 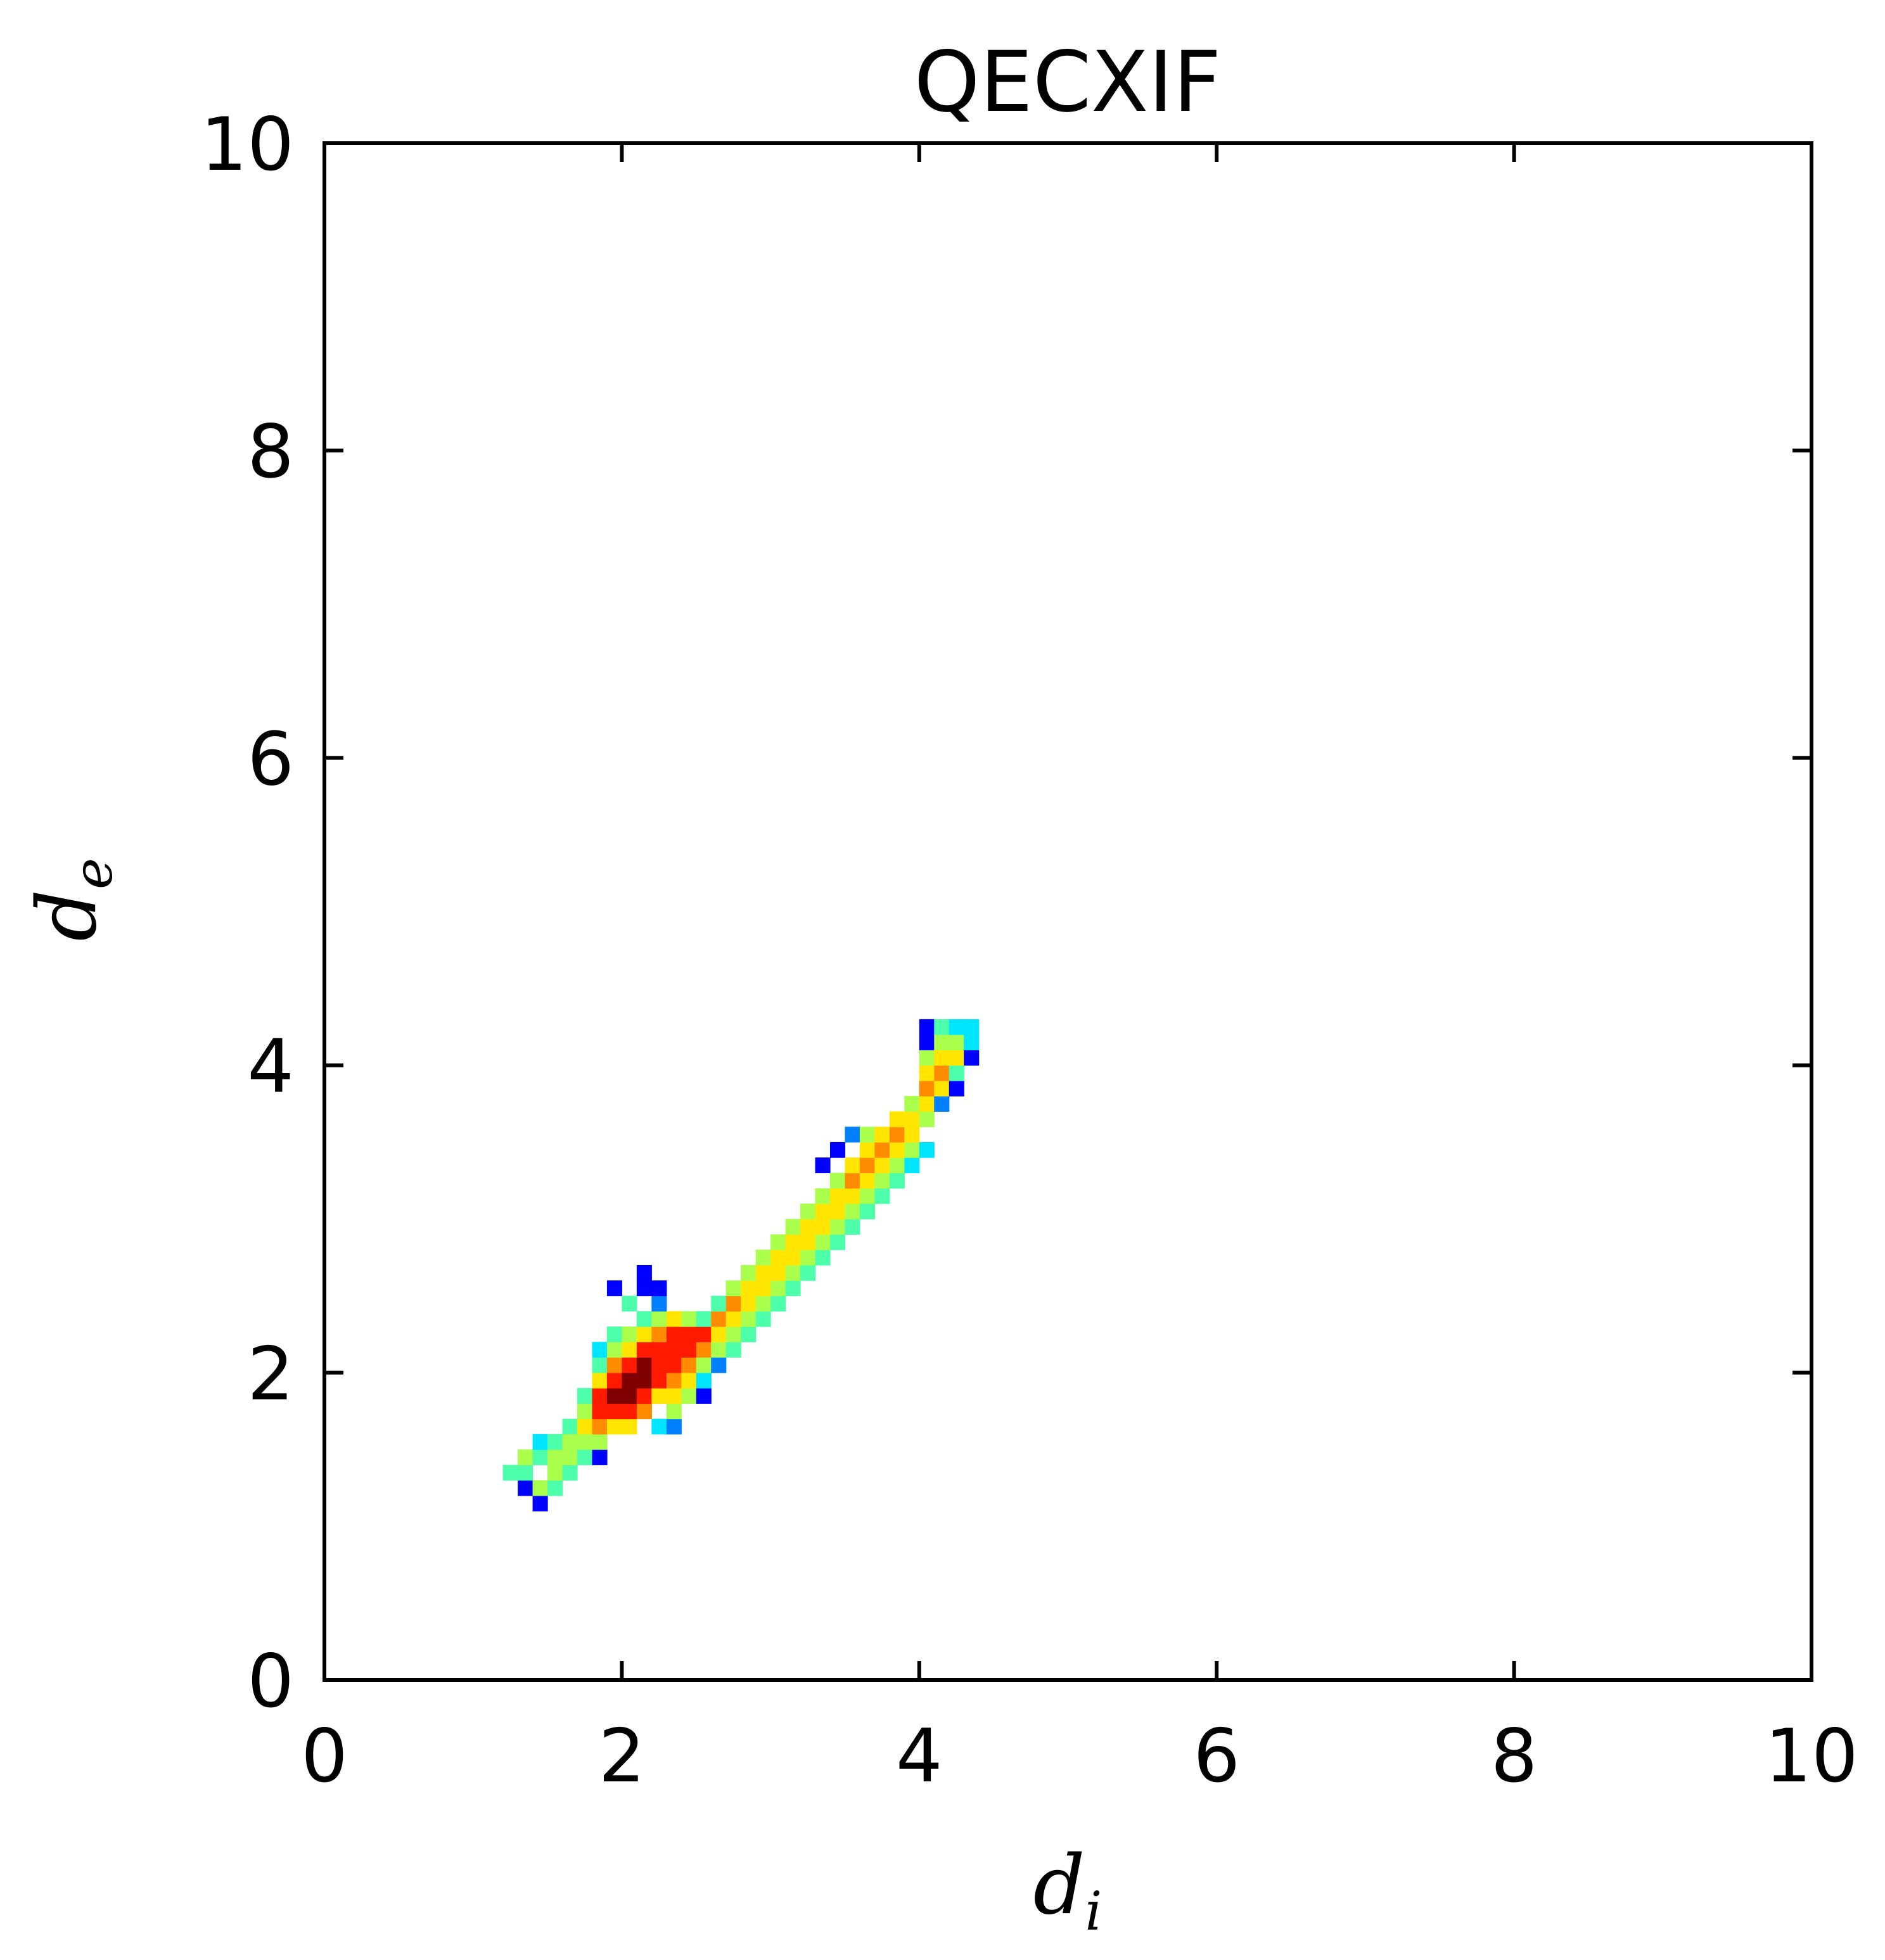 What do you see at coordinates (270, 452) in the screenshot?
I see `y-tick-label: 8` at bounding box center [270, 452].